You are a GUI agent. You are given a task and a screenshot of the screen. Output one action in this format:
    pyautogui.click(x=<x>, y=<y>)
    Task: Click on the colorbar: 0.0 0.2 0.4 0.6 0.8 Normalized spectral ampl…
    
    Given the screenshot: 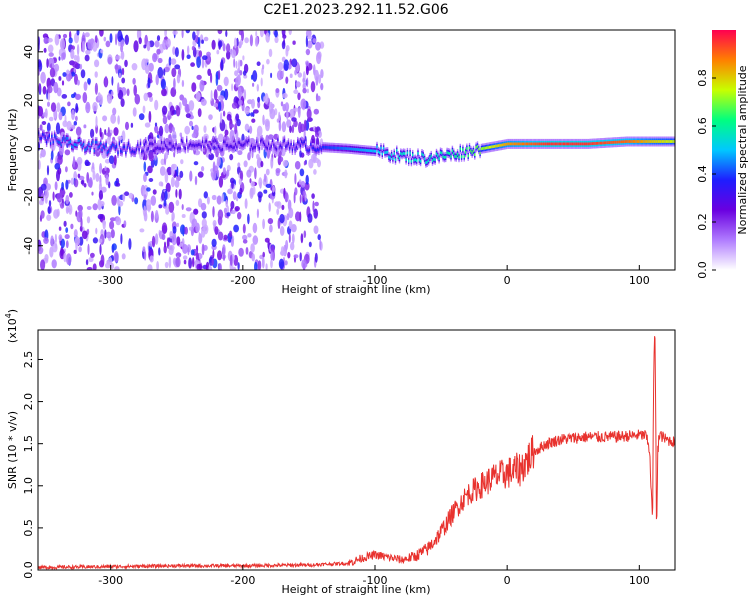 What is the action you would take?
    pyautogui.click(x=722, y=154)
    